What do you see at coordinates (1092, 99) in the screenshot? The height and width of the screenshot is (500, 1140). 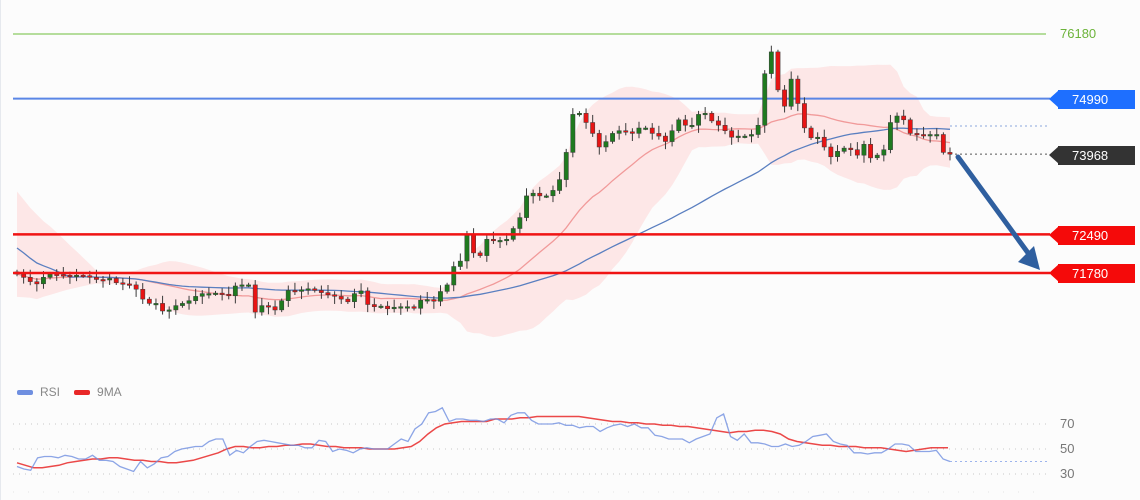 I see `level-tag-resistance: 74990` at bounding box center [1092, 99].